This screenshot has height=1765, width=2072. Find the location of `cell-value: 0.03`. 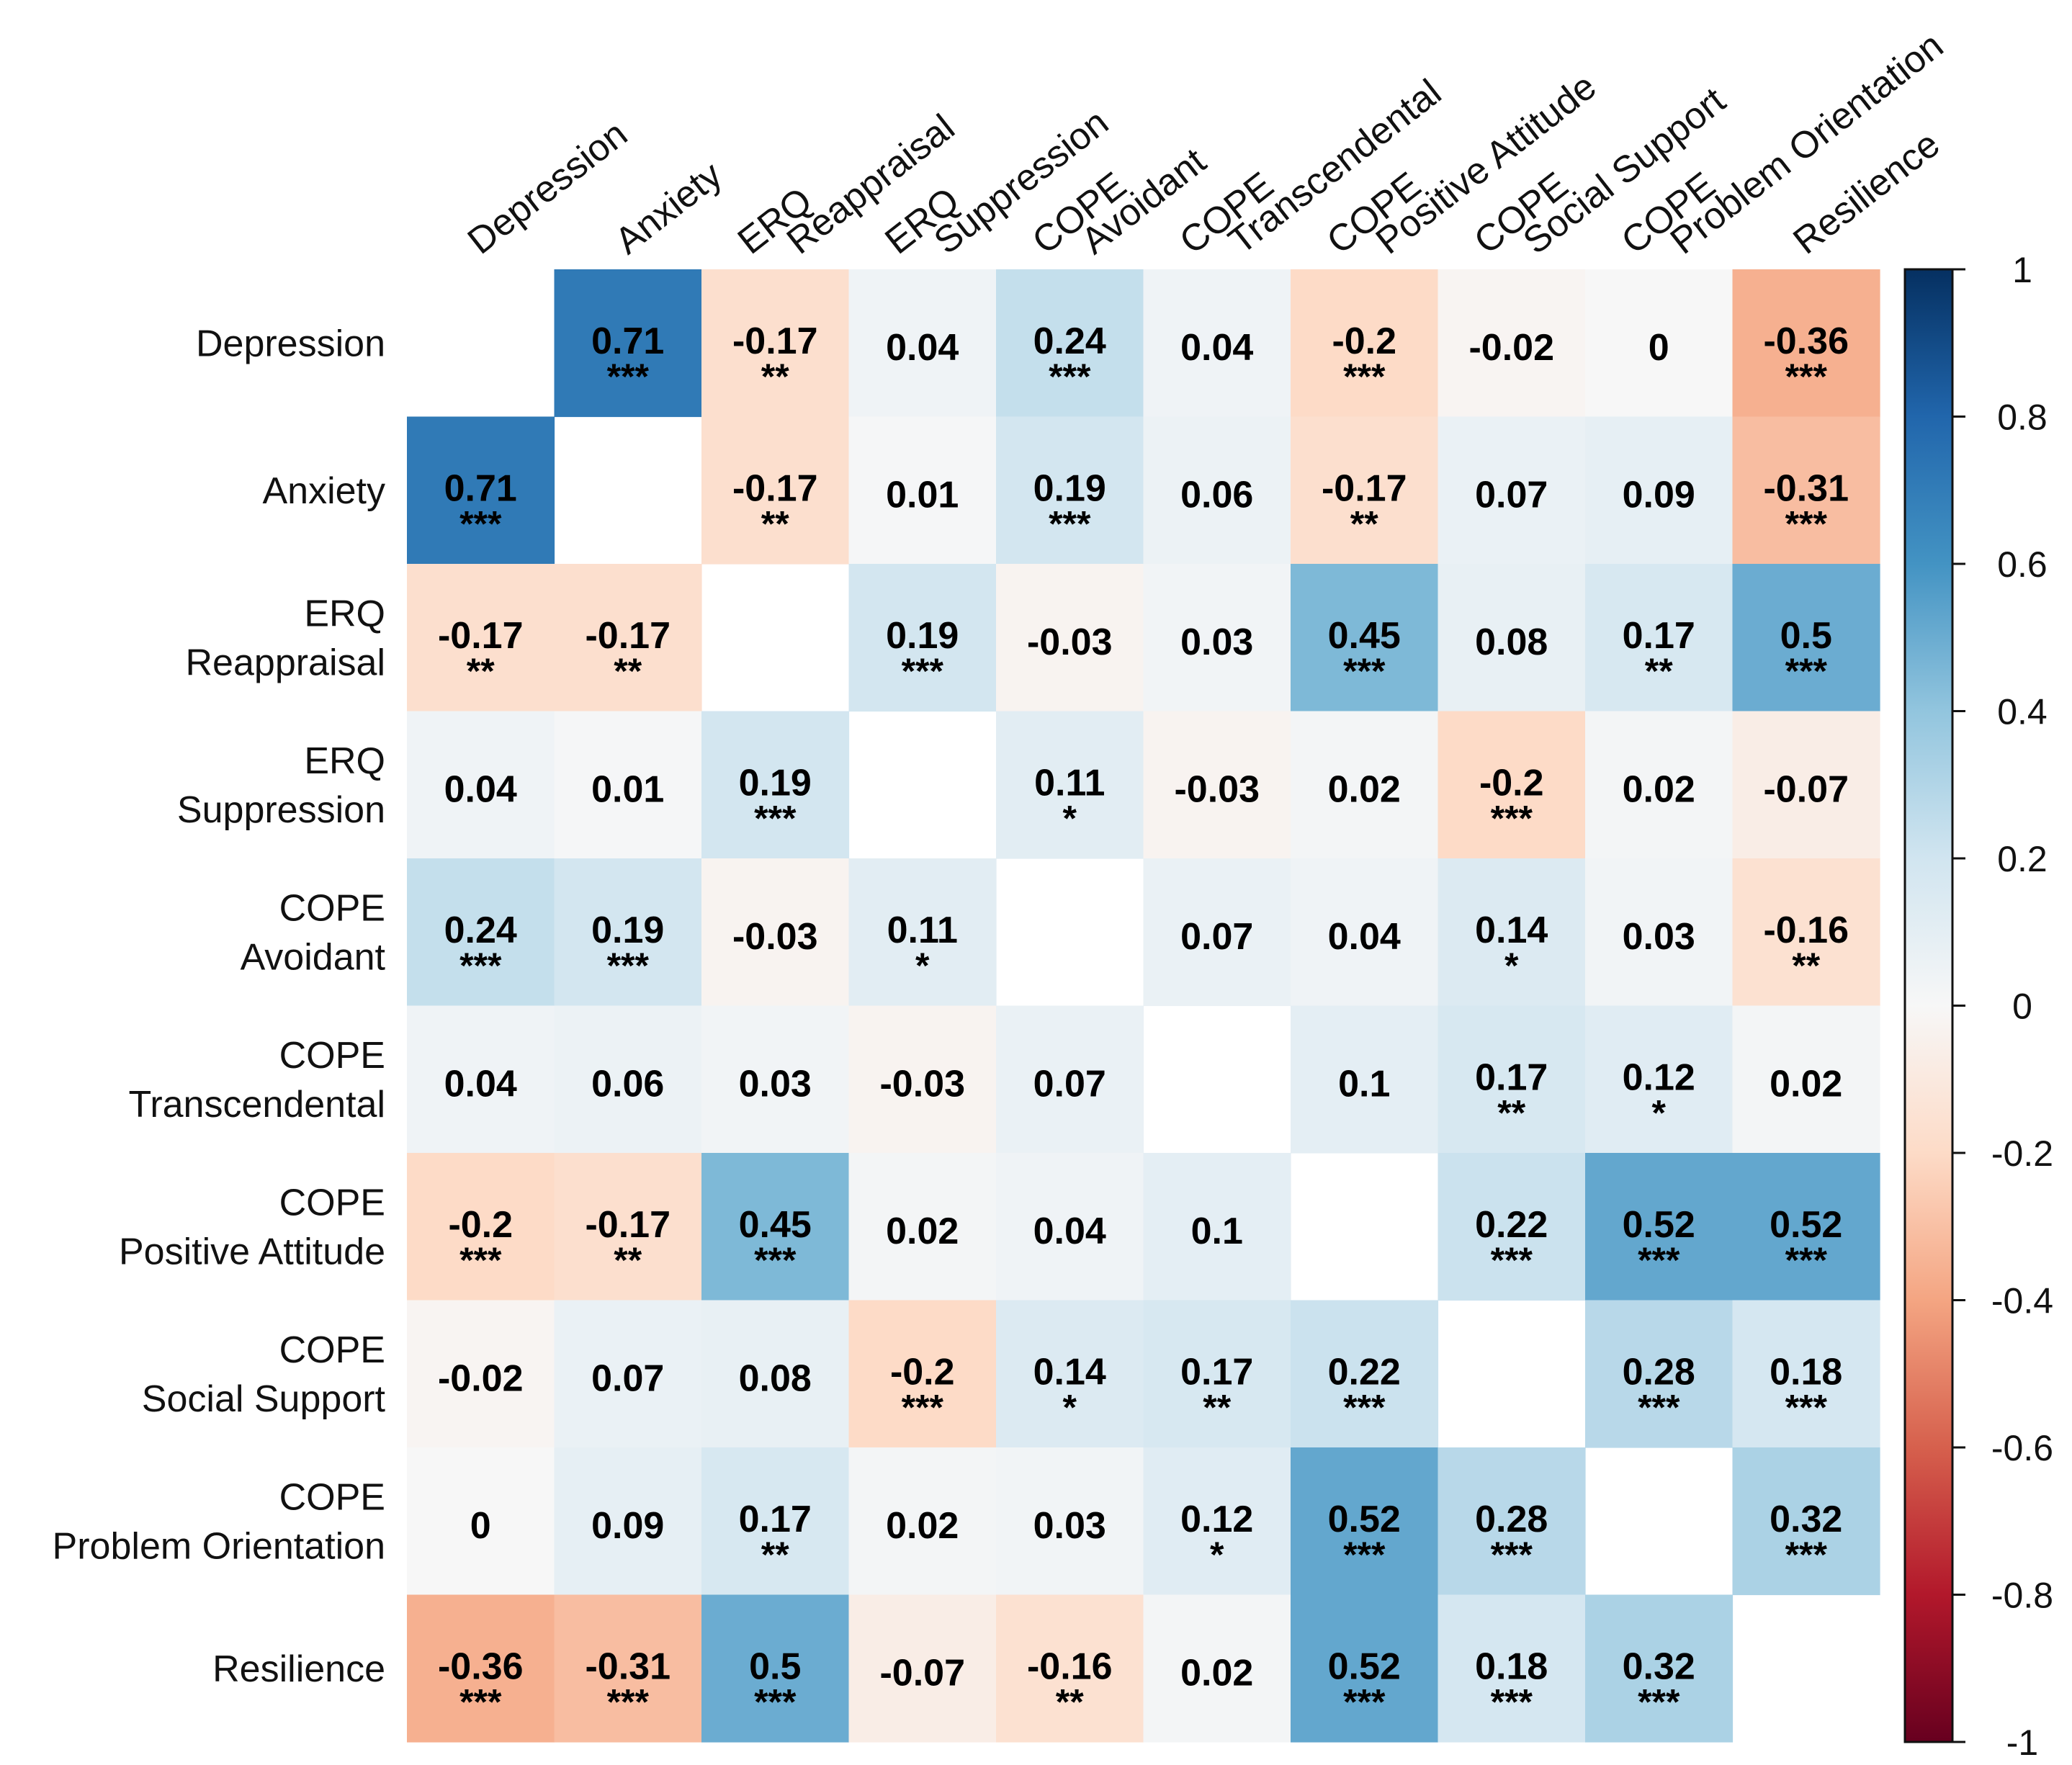

cell-value: 0.03 is located at coordinates (1069, 1526).